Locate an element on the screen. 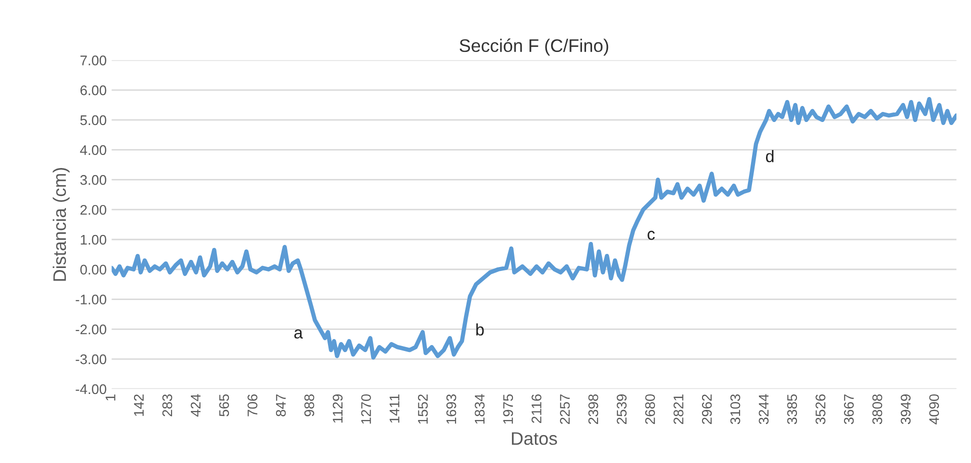 The image size is (971, 463). x-tick-label: 565 is located at coordinates (224, 405).